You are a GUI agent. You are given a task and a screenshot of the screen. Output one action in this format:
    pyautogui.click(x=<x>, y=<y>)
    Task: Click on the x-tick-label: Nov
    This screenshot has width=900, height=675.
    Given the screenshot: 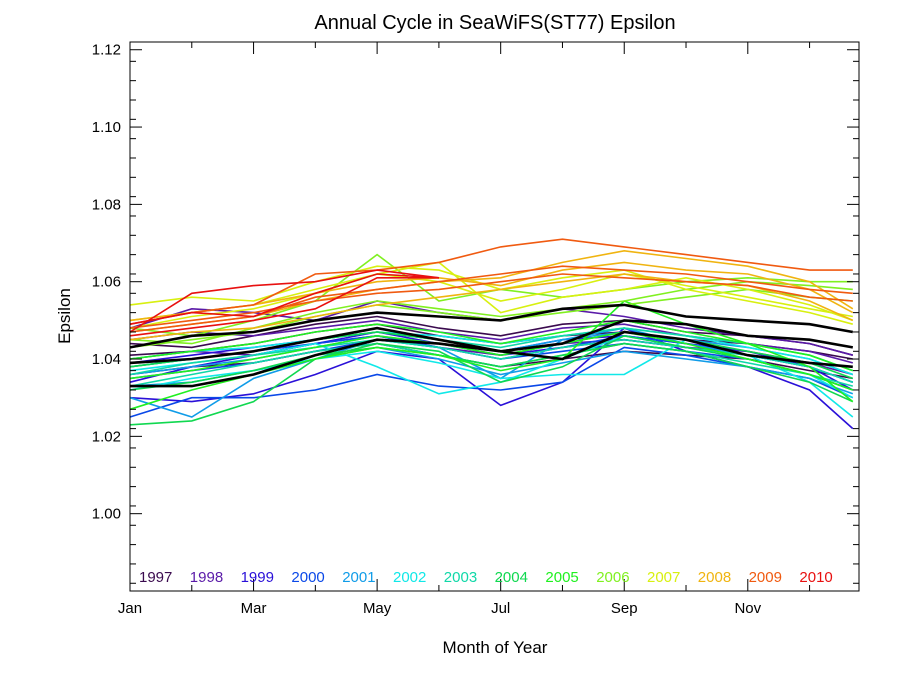 What is the action you would take?
    pyautogui.click(x=747, y=608)
    